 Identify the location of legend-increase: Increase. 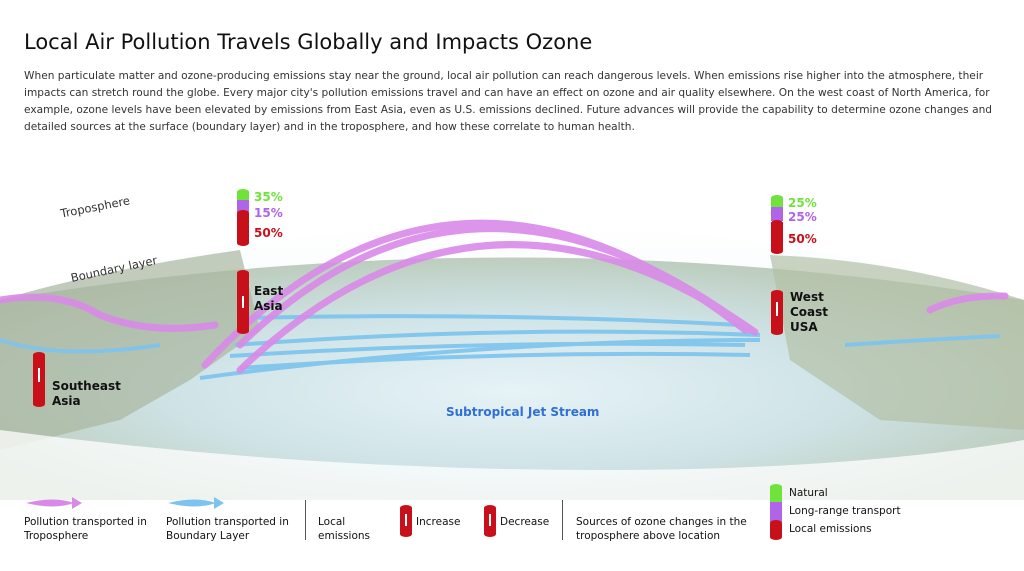
(438, 522).